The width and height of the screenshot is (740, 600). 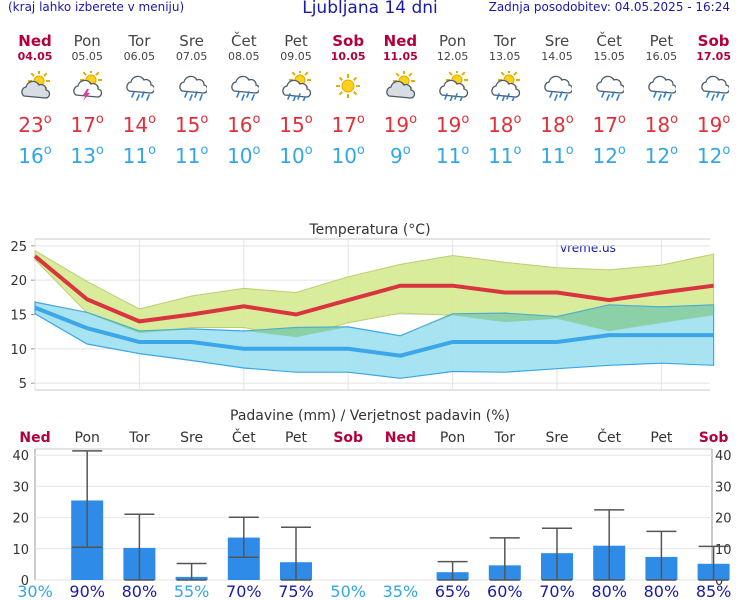 What do you see at coordinates (35, 591) in the screenshot?
I see `precip-probability: 30%` at bounding box center [35, 591].